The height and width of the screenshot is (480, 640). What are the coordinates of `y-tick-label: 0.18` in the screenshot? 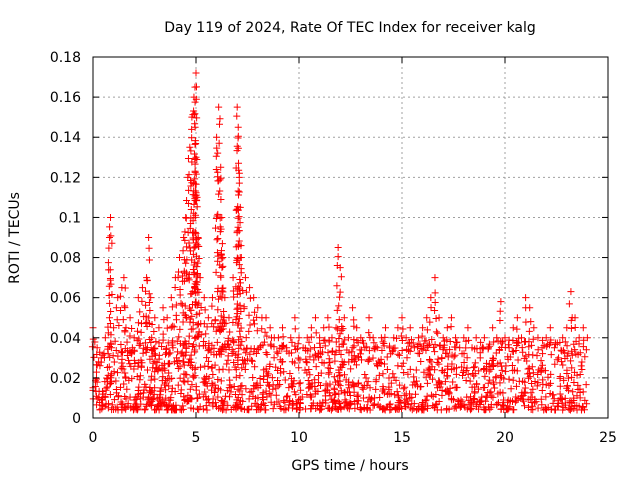 It's located at (65, 58).